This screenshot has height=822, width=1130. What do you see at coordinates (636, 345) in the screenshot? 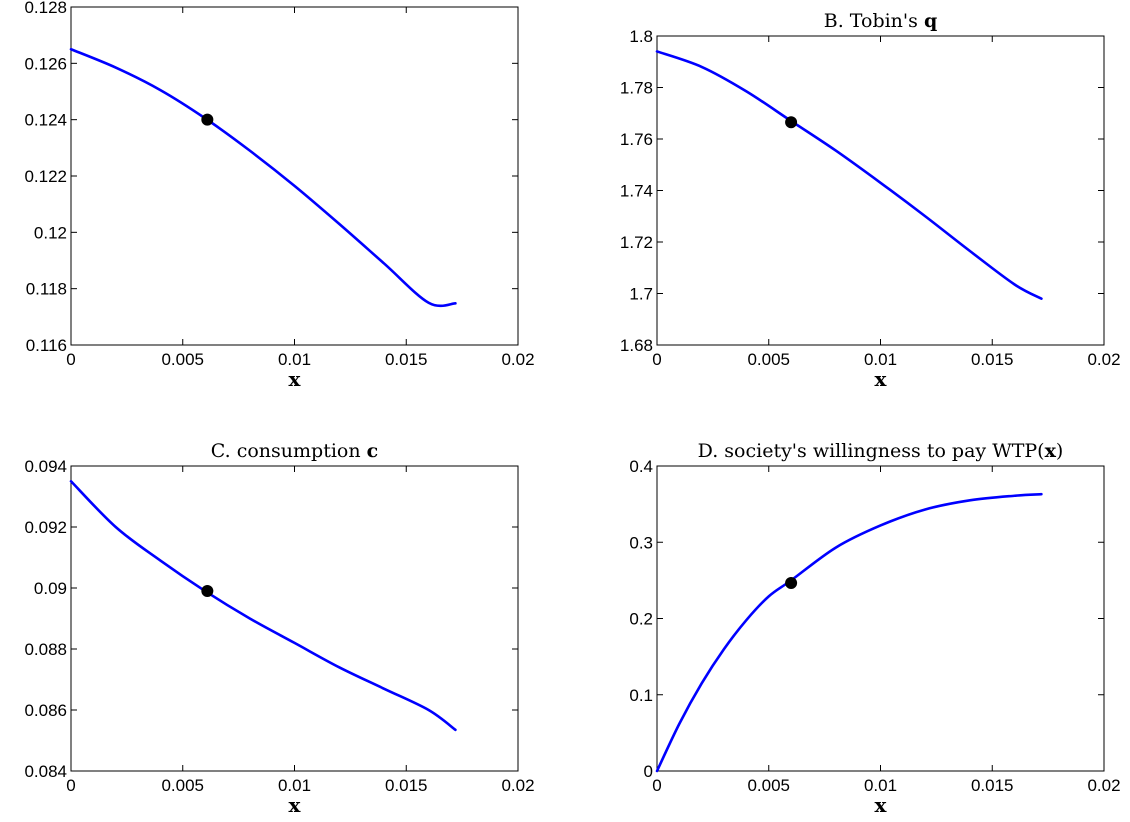
I see `y-tick-label: 1.68` at bounding box center [636, 345].